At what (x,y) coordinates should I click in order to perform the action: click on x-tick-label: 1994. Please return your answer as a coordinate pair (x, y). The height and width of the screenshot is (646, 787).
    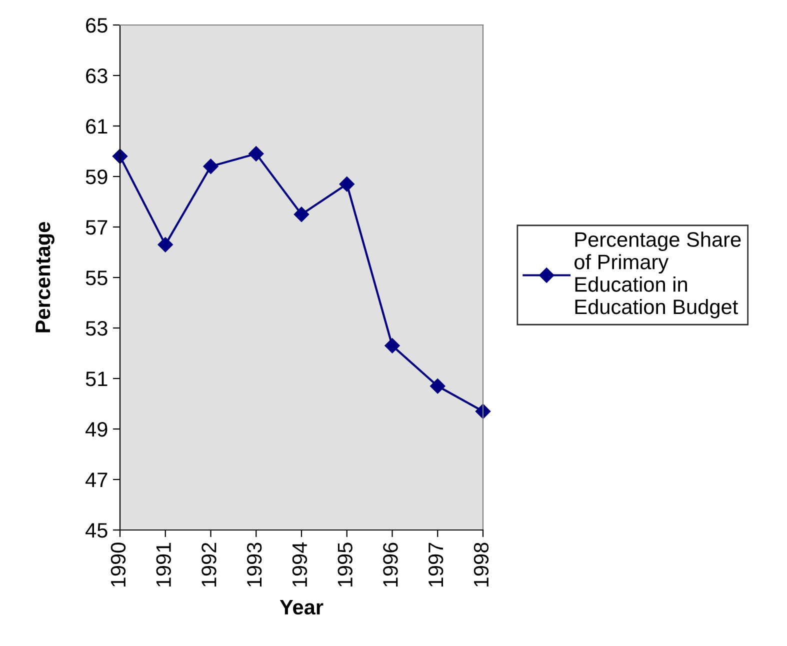
    Looking at the image, I should click on (300, 564).